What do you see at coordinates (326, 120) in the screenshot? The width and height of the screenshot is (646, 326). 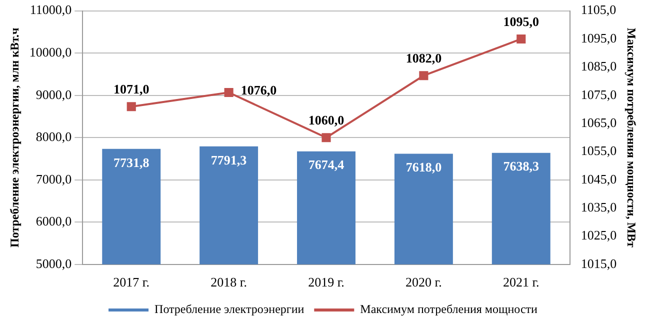 I see `data-label: 1060,0` at bounding box center [326, 120].